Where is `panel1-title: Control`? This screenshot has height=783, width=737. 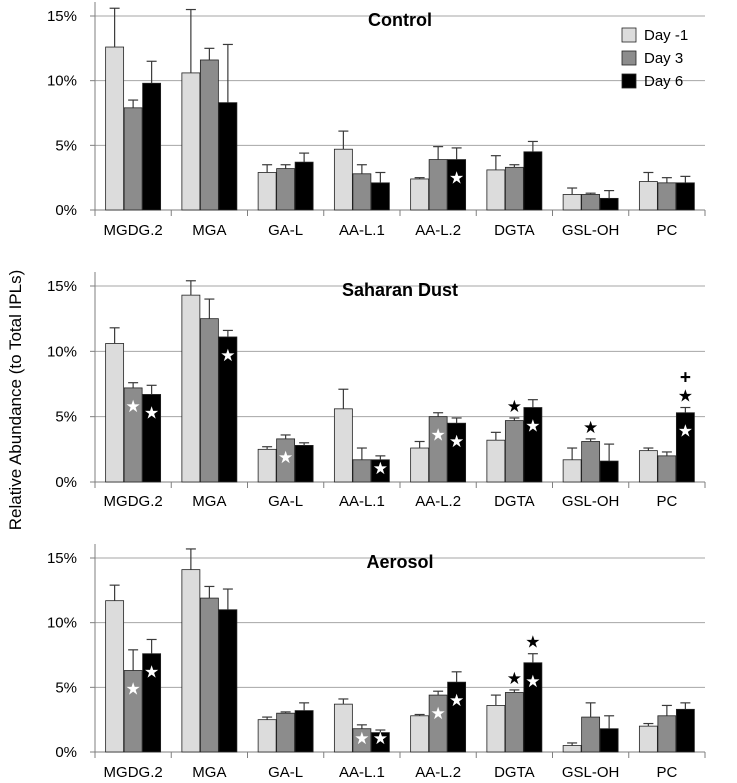
panel1-title: Control is located at coordinates (400, 20).